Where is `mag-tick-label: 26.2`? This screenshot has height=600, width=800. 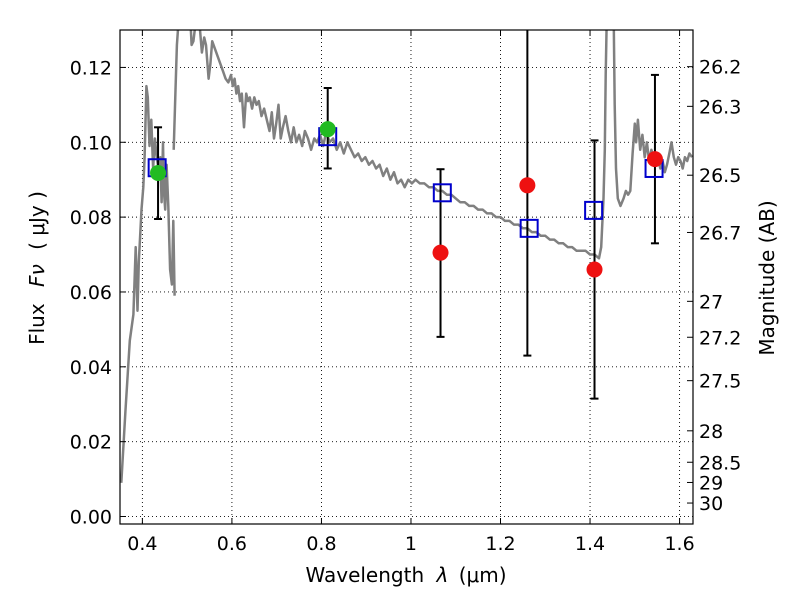 mag-tick-label: 26.2 is located at coordinates (720, 68).